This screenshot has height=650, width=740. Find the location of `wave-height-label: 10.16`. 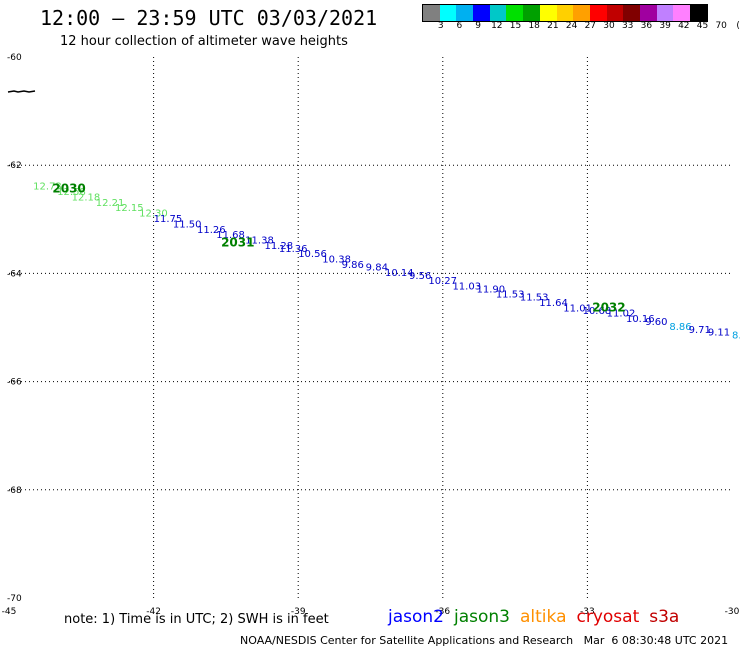

wave-height-label: 10.16 is located at coordinates (640, 319).